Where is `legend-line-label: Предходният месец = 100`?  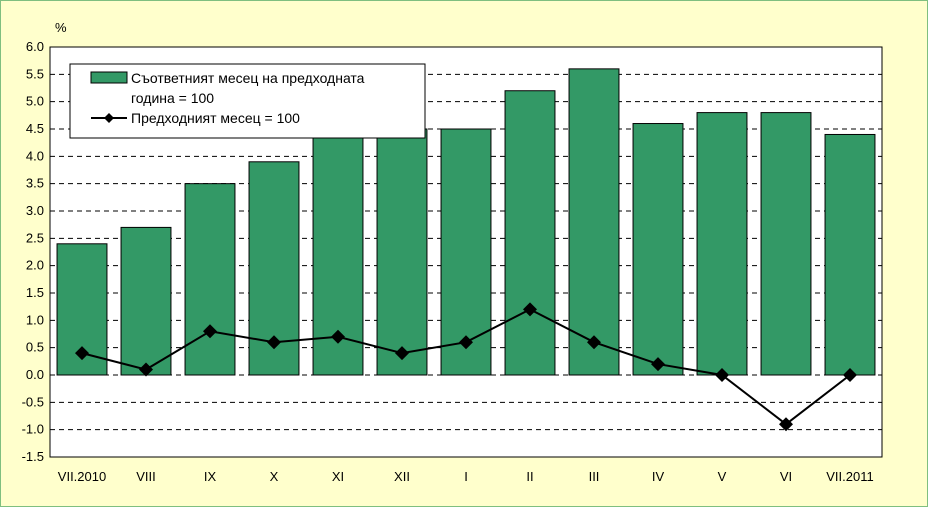
legend-line-label: Предходният месец = 100 is located at coordinates (215, 118).